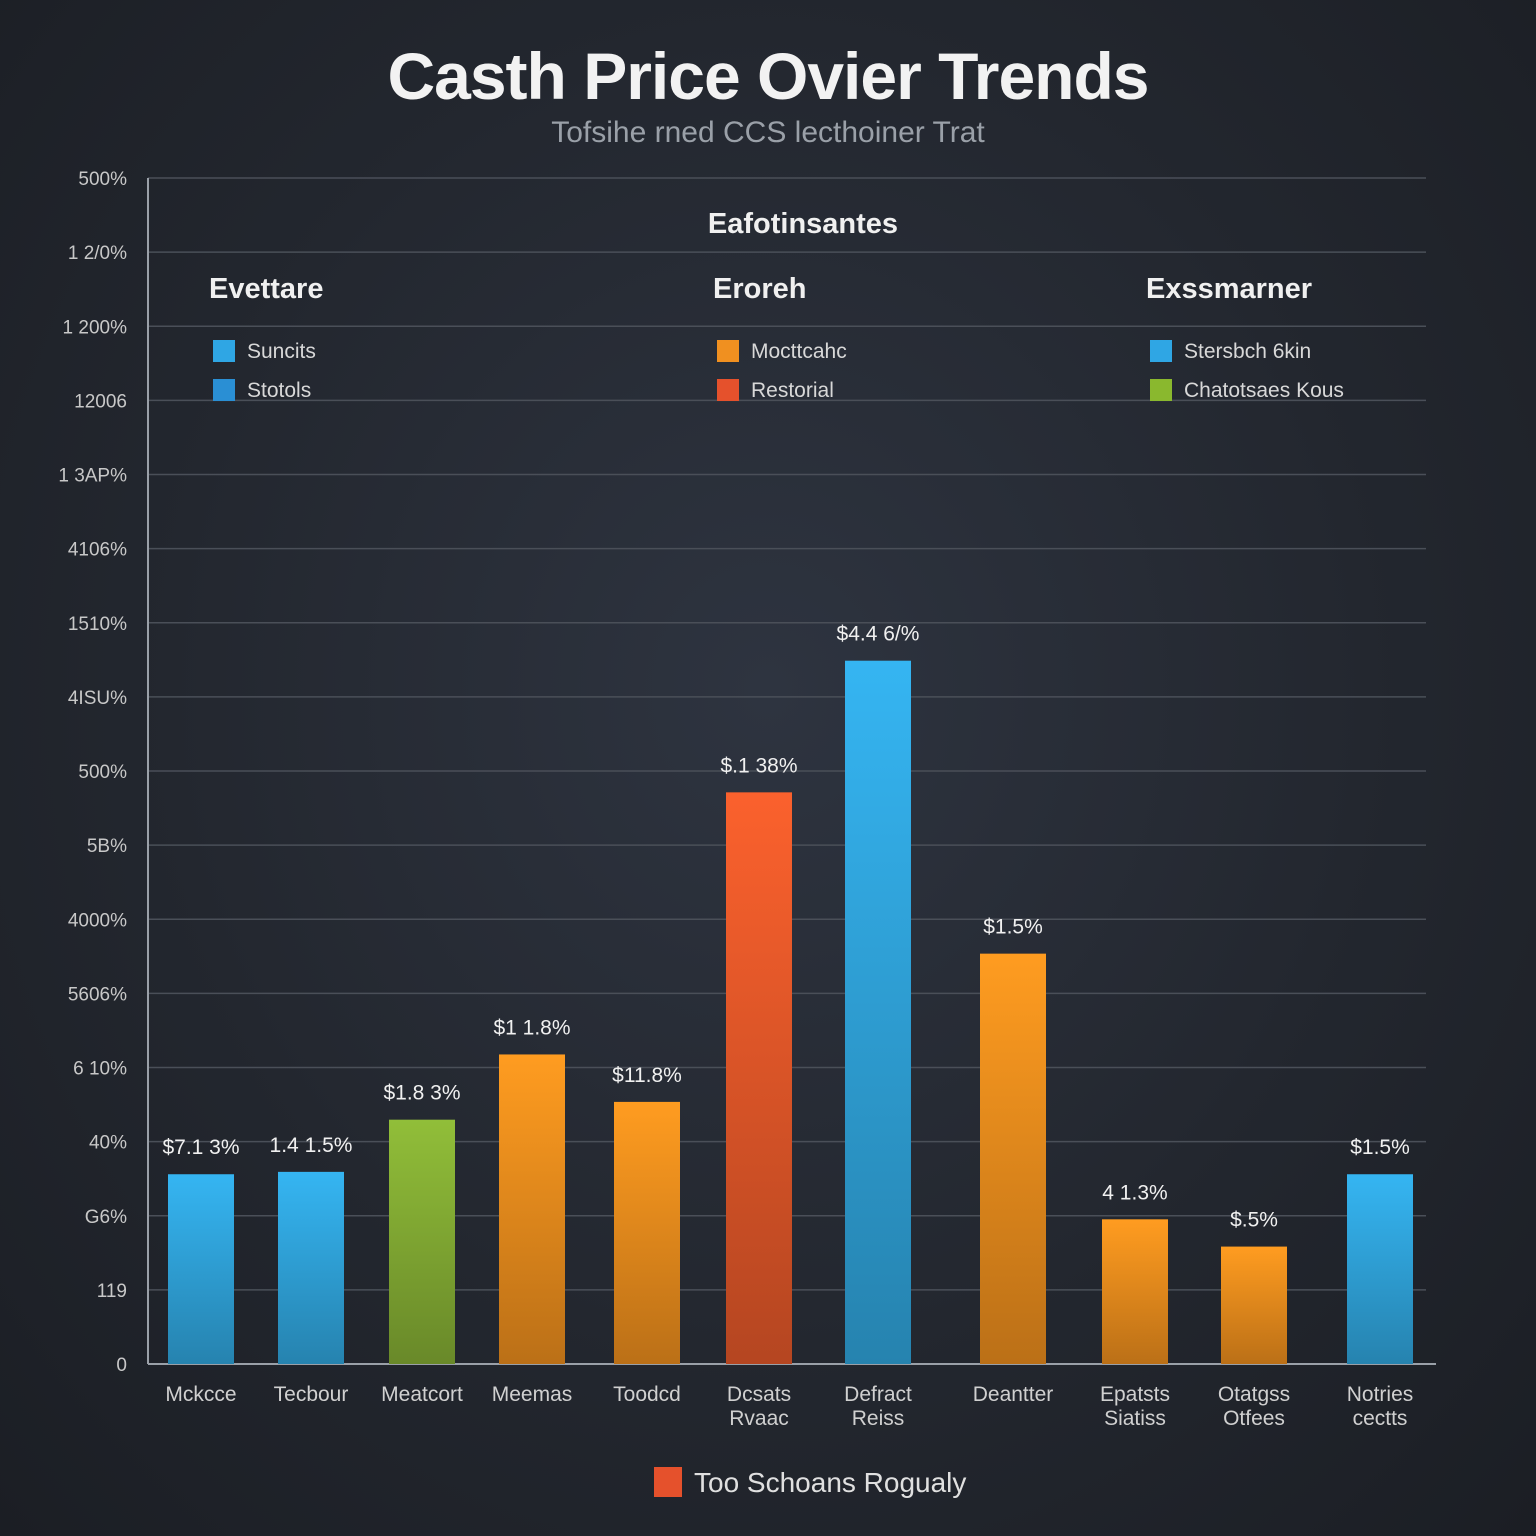 The image size is (1536, 1536). I want to click on x-tick-label: Epatsts, so click(1135, 1394).